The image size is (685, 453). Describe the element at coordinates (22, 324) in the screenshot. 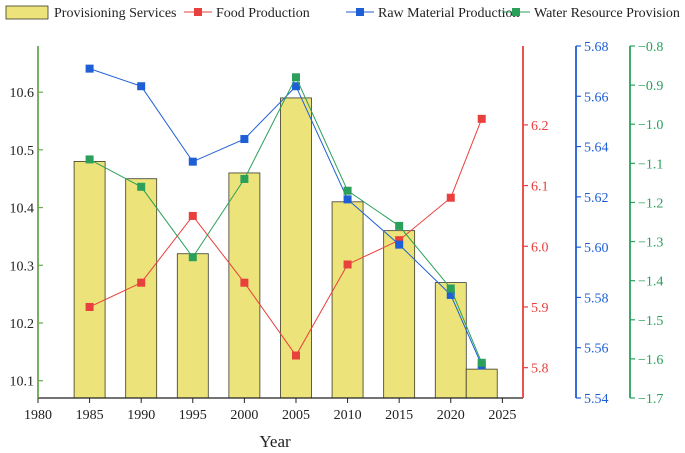

I see `y1-tick-label-10.2: 10.2` at that location.